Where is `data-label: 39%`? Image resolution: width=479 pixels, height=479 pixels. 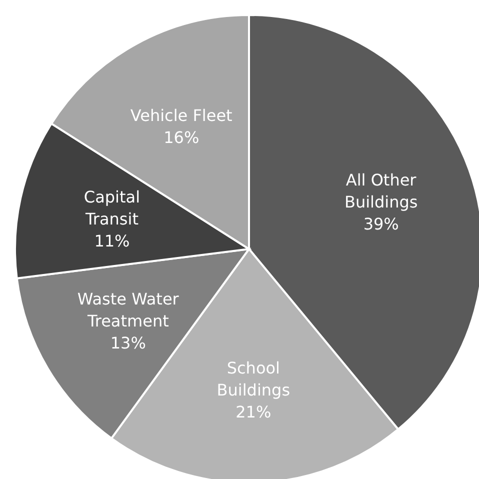 data-label: 39% is located at coordinates (381, 223).